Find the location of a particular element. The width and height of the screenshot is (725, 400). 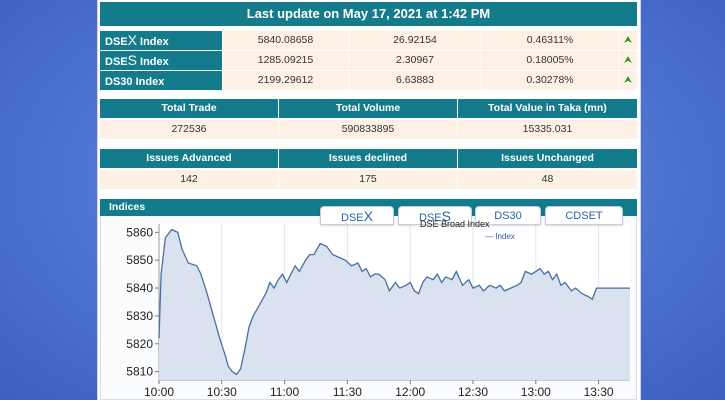

index-change: 6.63883 is located at coordinates (414, 80).